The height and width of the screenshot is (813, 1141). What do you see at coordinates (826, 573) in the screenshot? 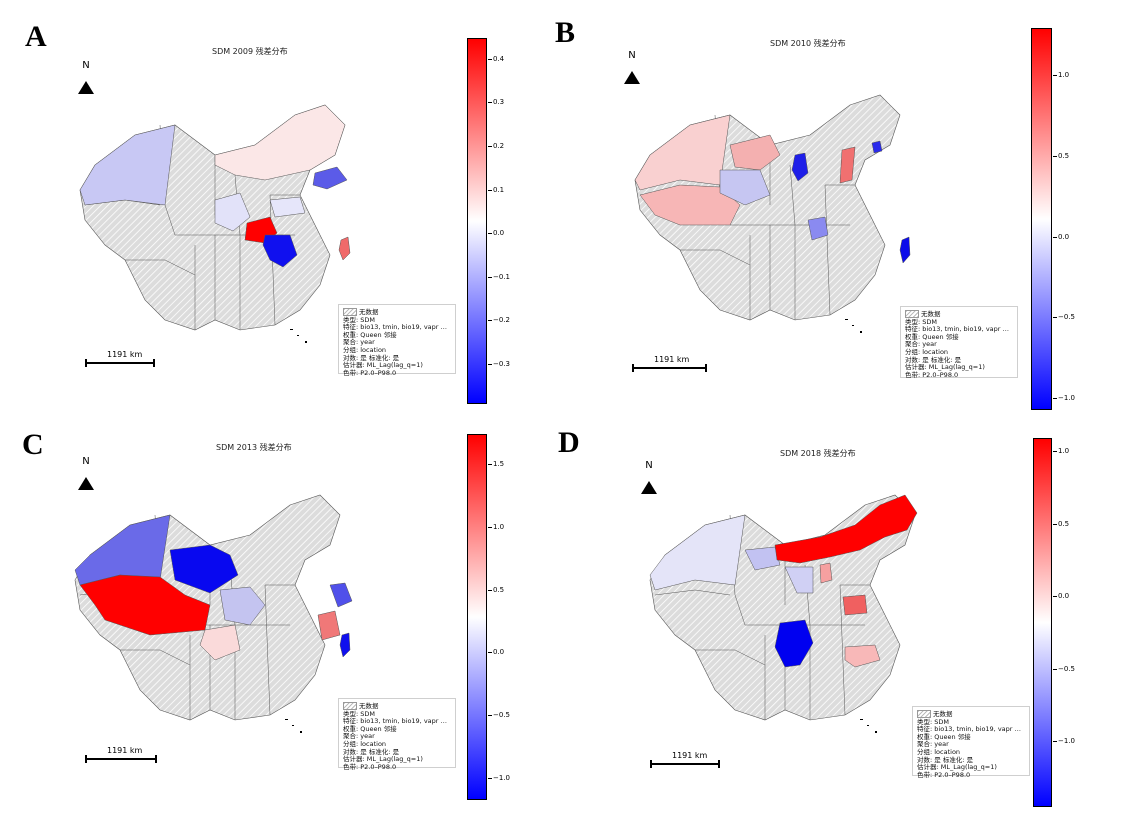
I see `region-ningxia` at bounding box center [826, 573].